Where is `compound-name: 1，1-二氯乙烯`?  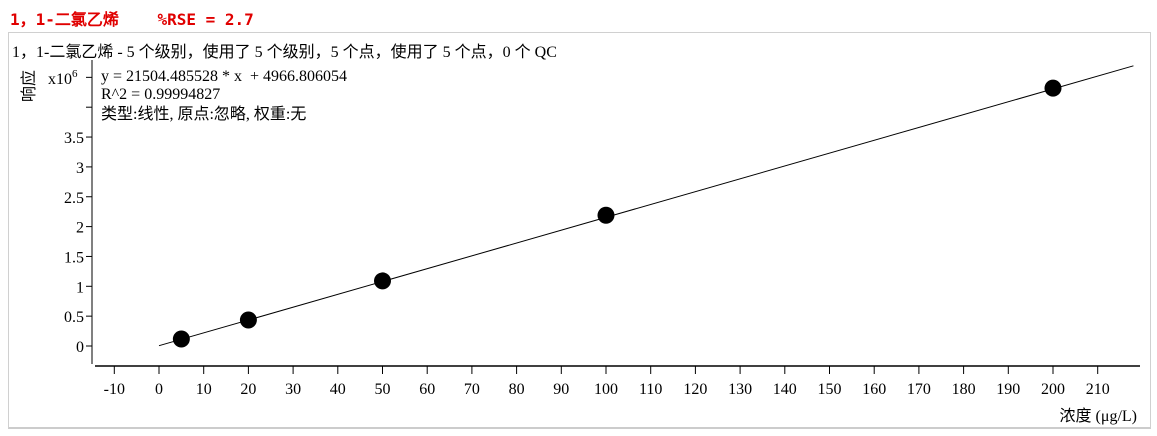 compound-name: 1，1-二氯乙烯 is located at coordinates (64, 19).